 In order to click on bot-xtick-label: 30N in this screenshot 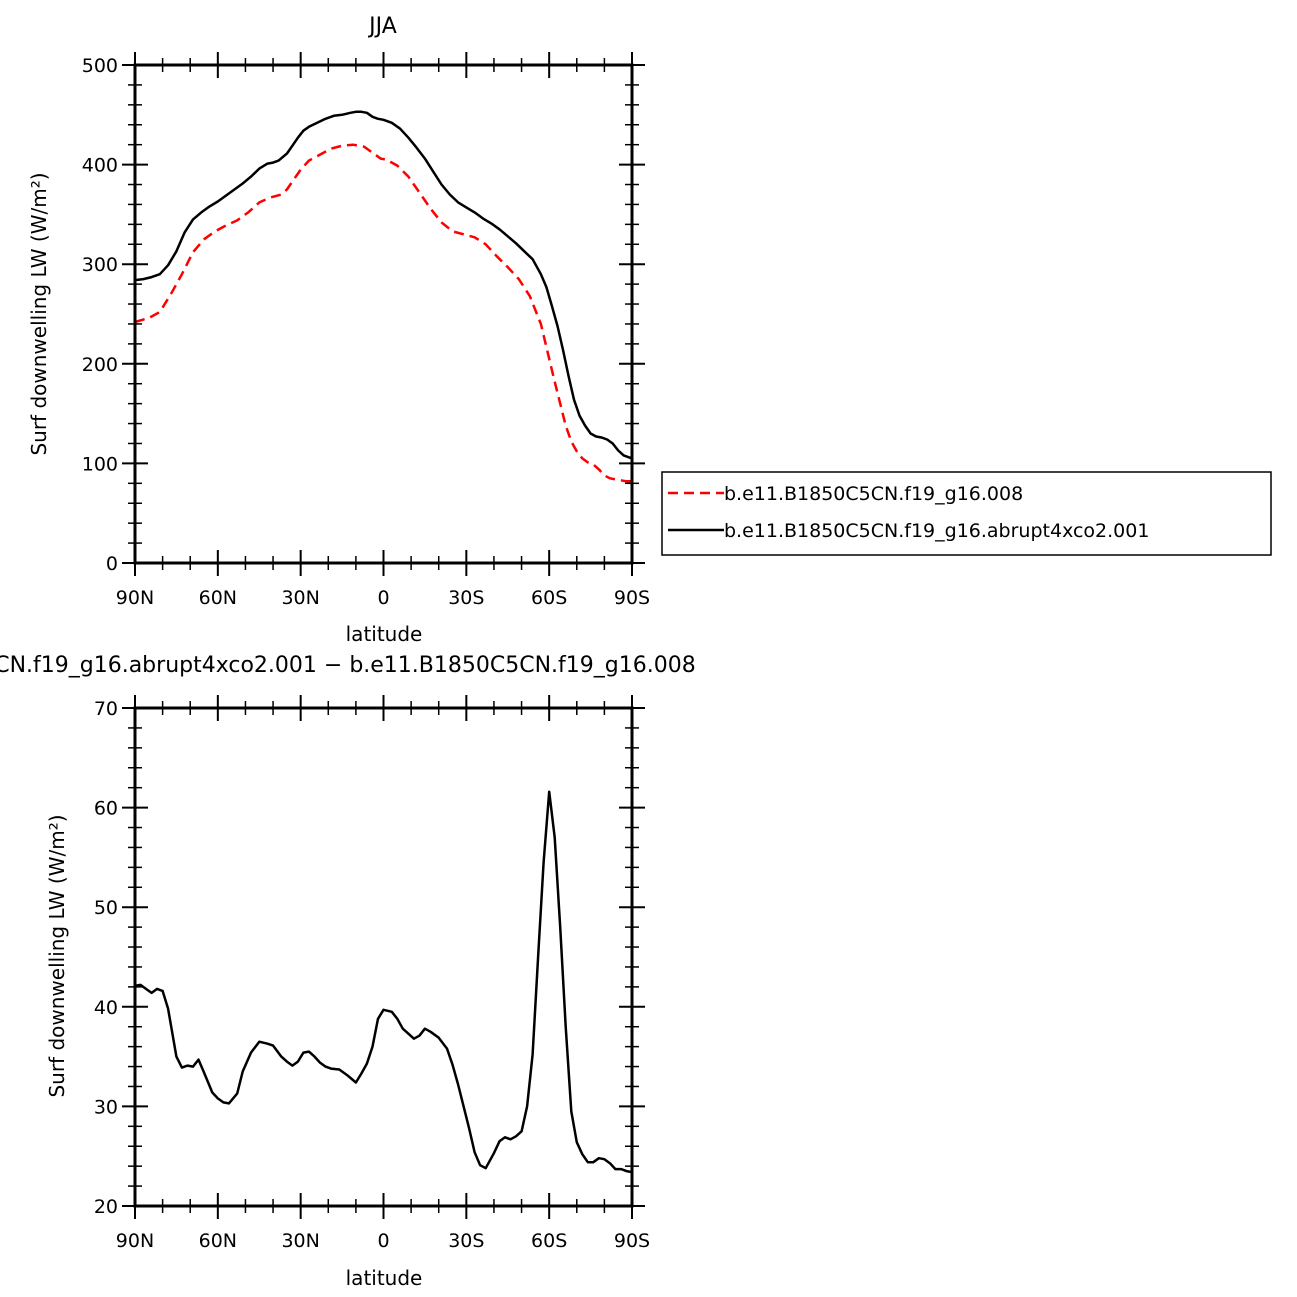, I will do `click(300, 1241)`.